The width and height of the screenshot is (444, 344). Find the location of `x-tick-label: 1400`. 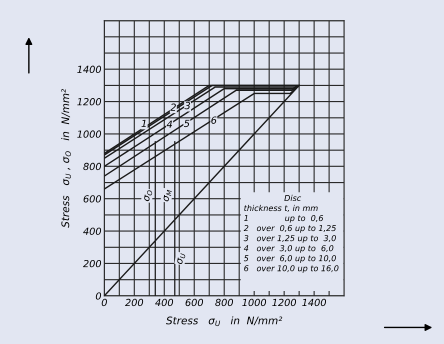

x-tick-label: 1400 is located at coordinates (314, 302).